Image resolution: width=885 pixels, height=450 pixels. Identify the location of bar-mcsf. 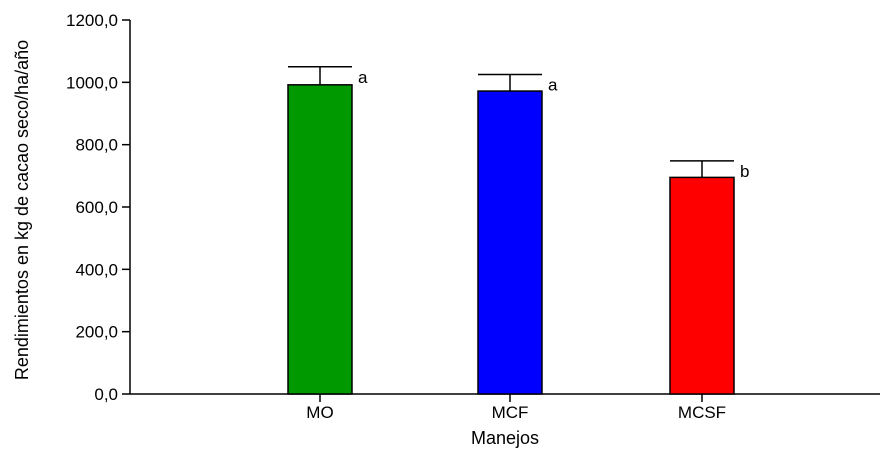
(702, 285).